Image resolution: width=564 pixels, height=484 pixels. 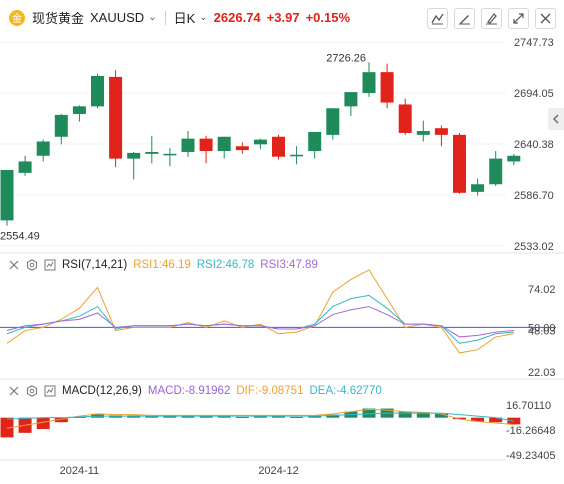 What do you see at coordinates (289, 265) in the screenshot?
I see `rsi3-value: RSI3:47.89` at bounding box center [289, 265].